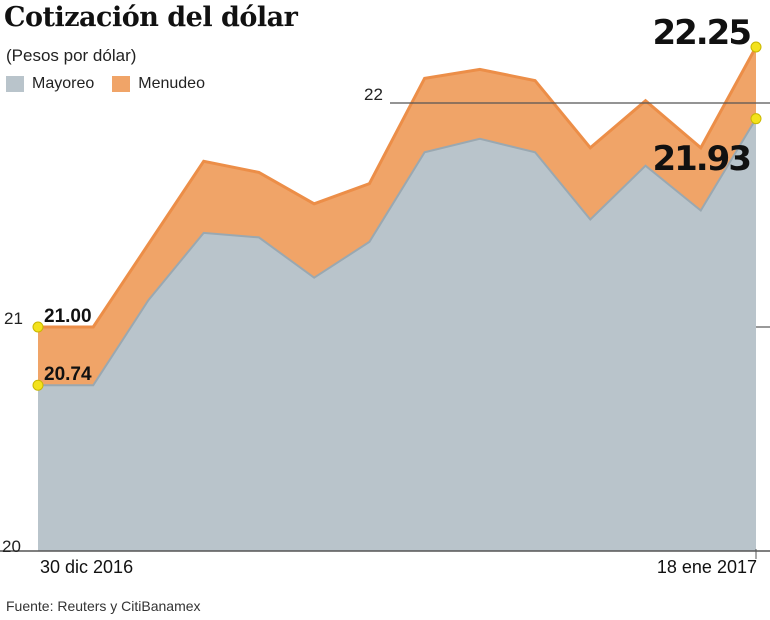  What do you see at coordinates (373, 94) in the screenshot?
I see `y-tick-label-22: 22` at bounding box center [373, 94].